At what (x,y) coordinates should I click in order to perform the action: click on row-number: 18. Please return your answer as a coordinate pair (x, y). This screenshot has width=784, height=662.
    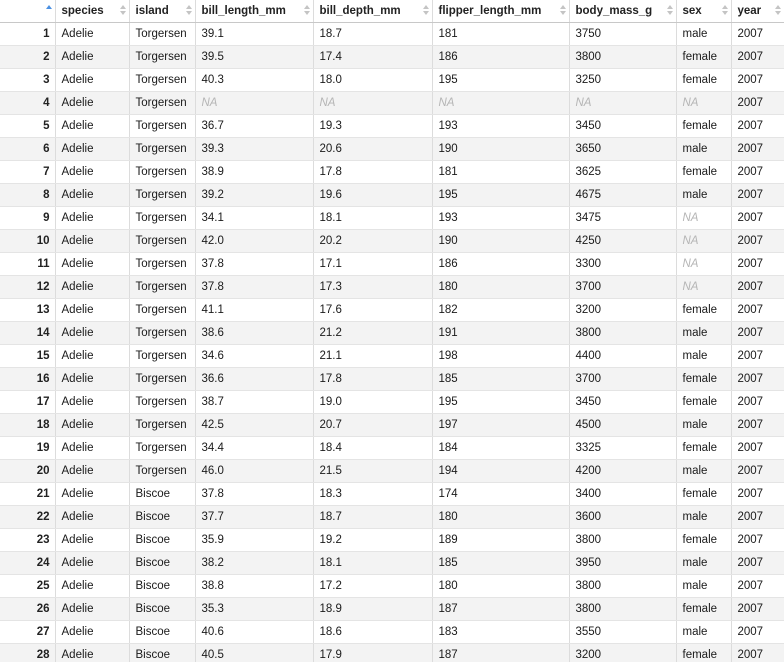
    Looking at the image, I should click on (28, 425).